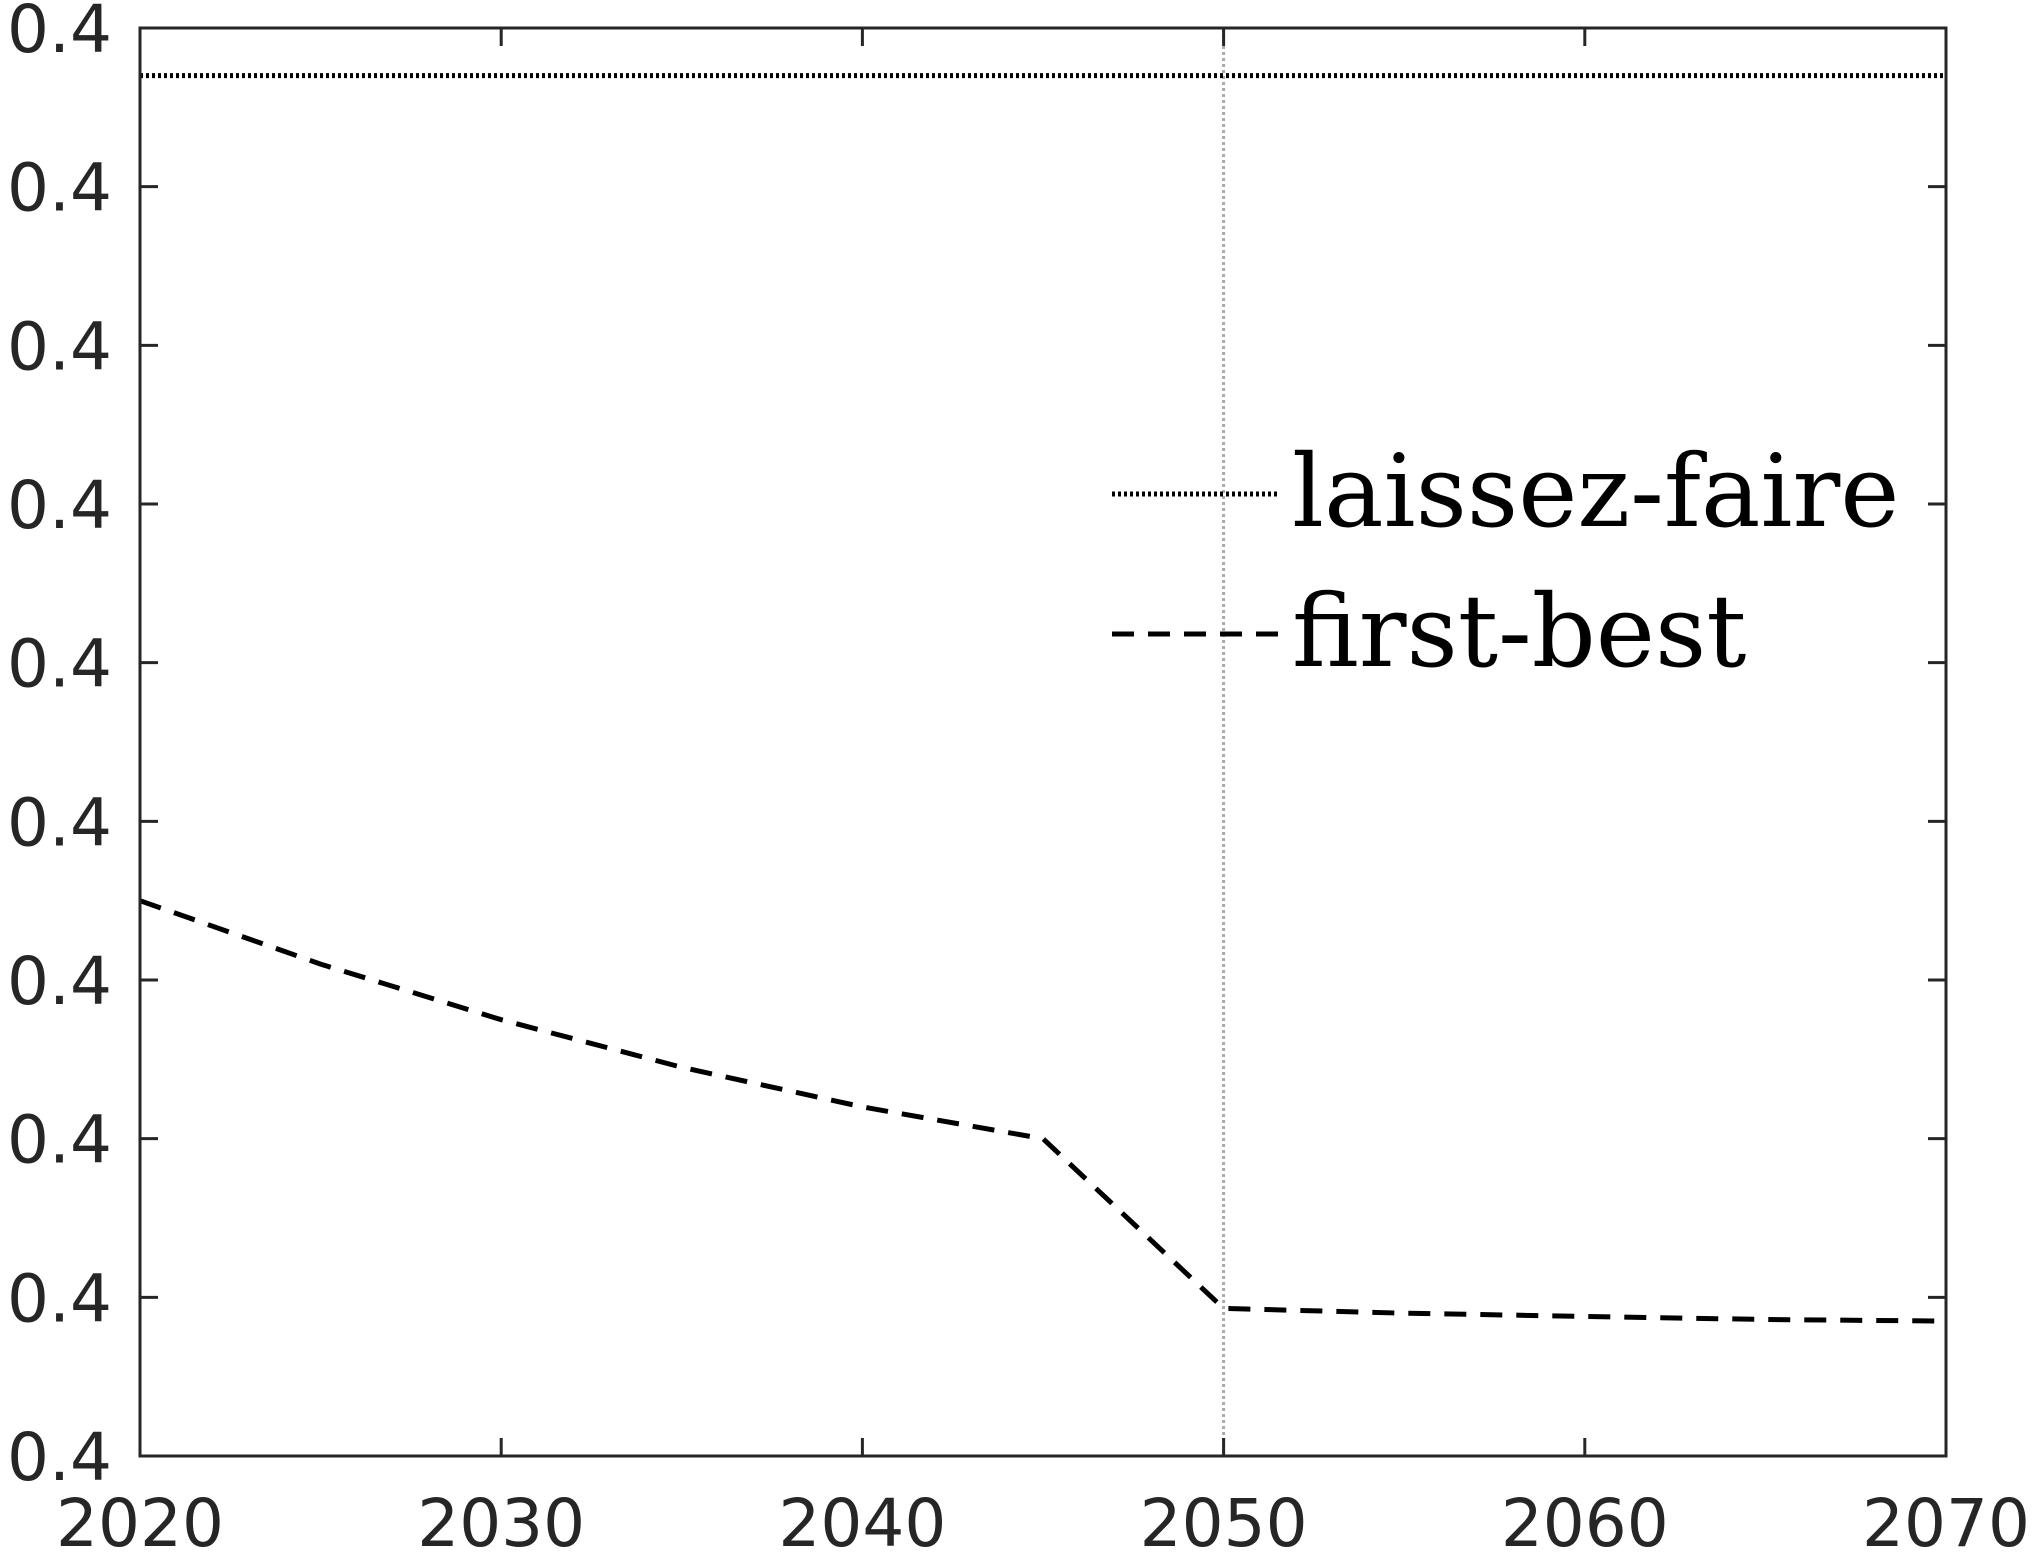  I want to click on x-tick-label: 2030, so click(501, 1519).